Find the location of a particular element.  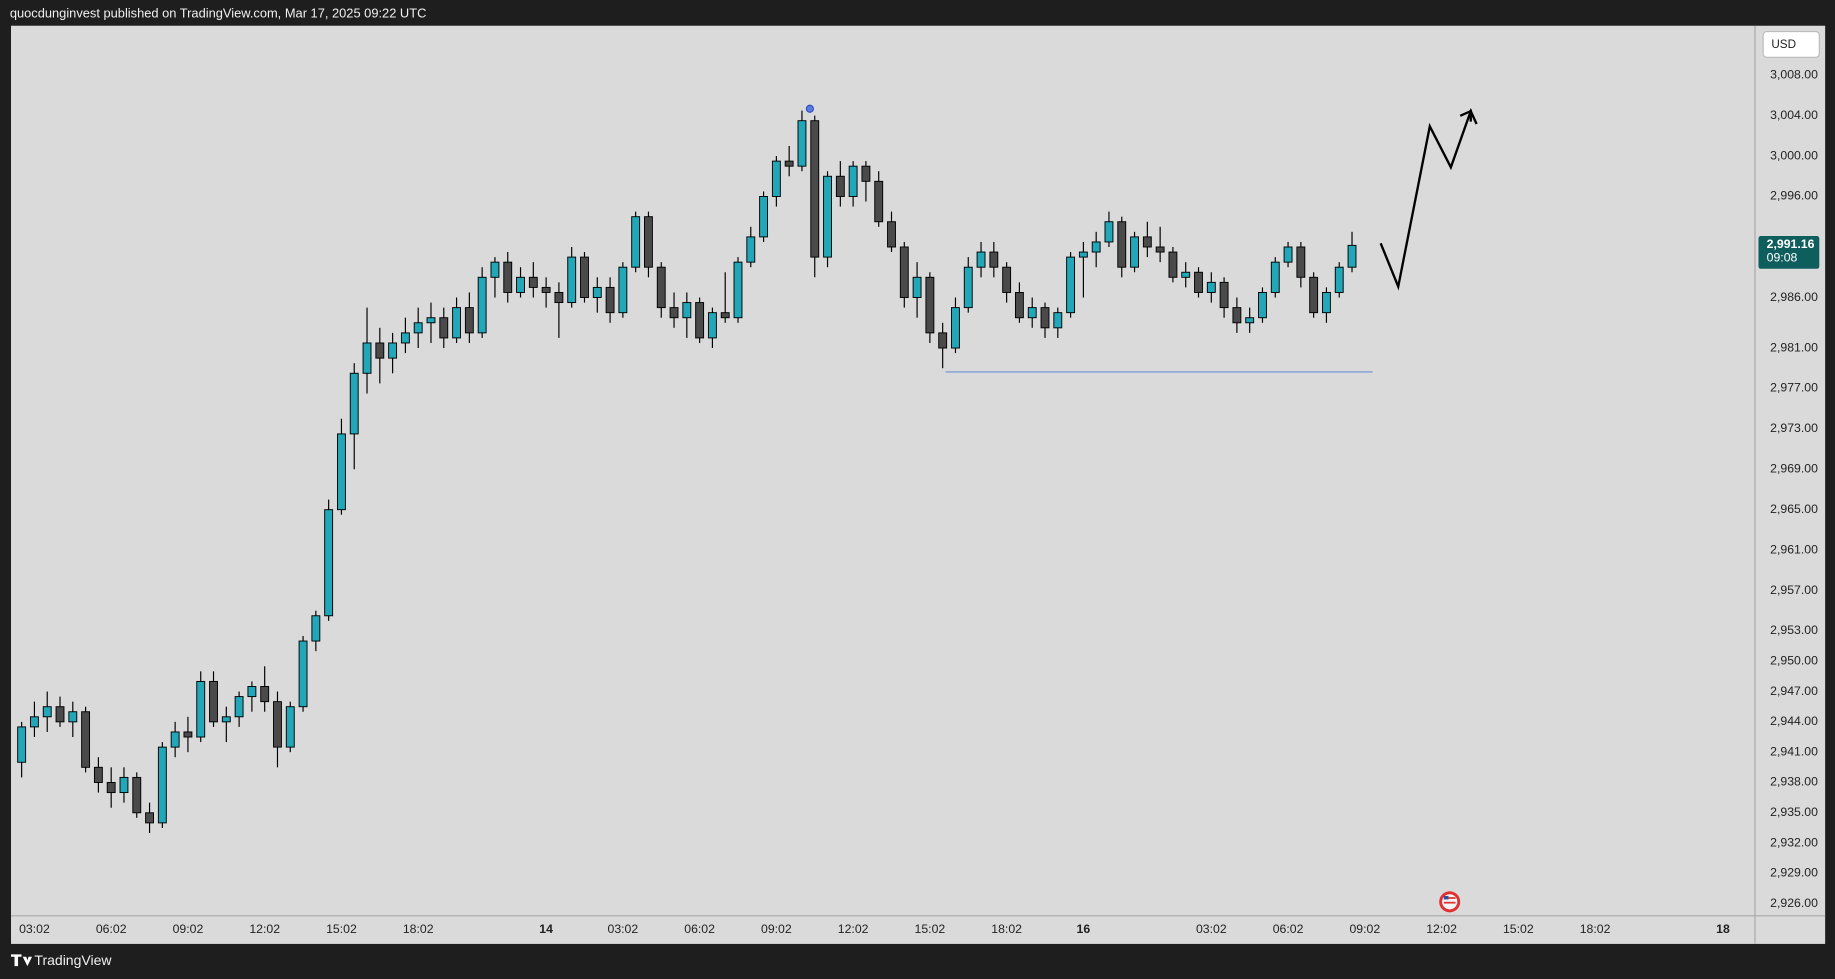

currency: USD is located at coordinates (1783, 44).